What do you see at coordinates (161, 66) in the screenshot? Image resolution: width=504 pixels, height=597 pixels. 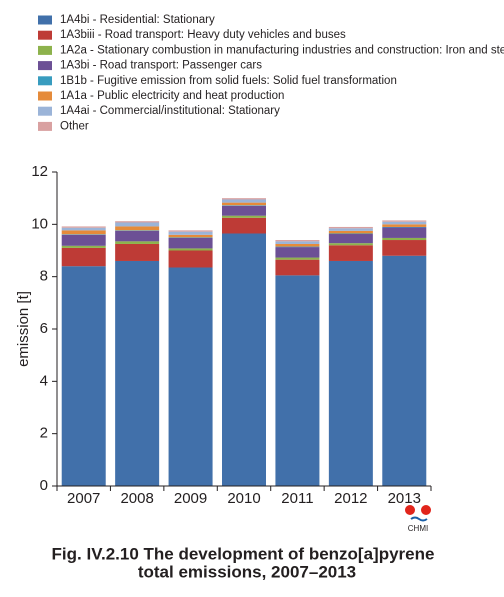 I see `legend-label: 1A3bi - Road transport: Passenger cars` at bounding box center [161, 66].